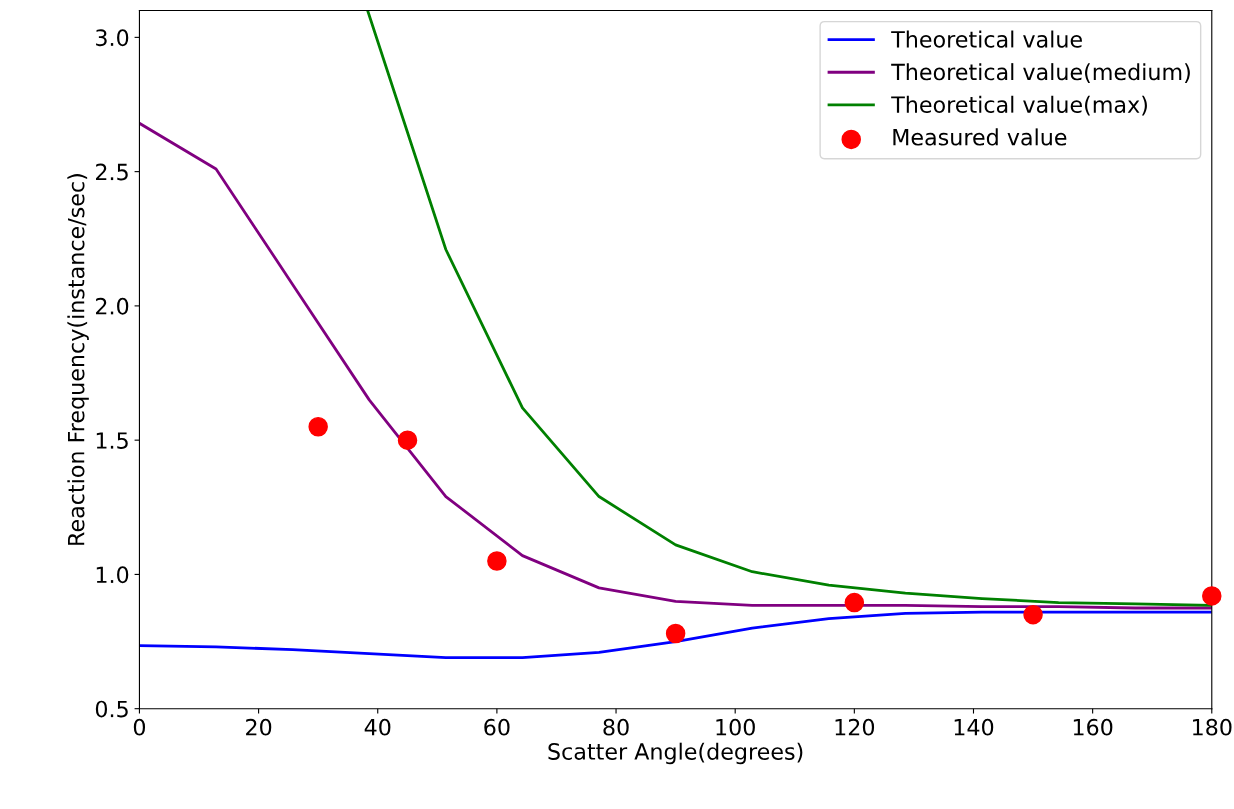 The height and width of the screenshot is (809, 1234). Describe the element at coordinates (112, 440) in the screenshot. I see `y-tick-label: 1.5` at that location.